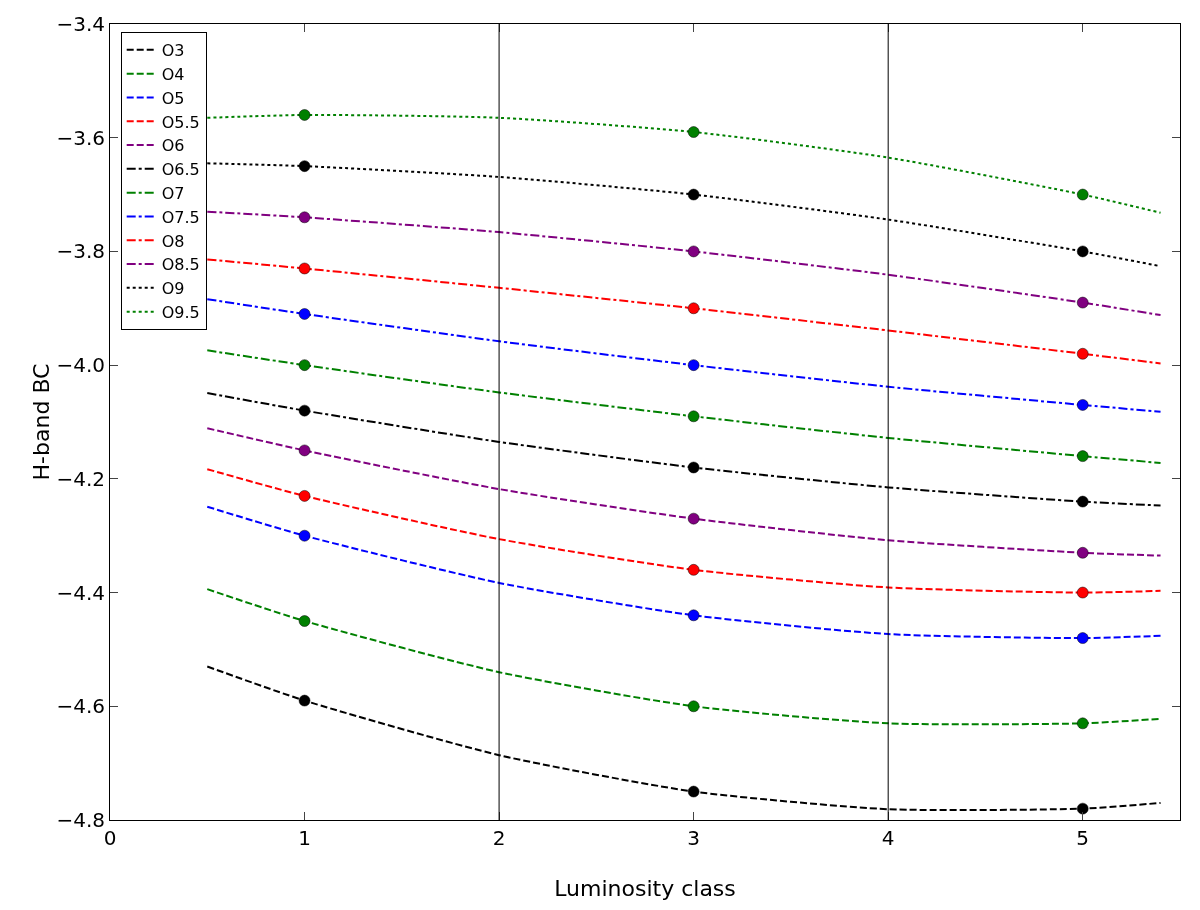 Image resolution: width=1200 pixels, height=910 pixels. I want to click on legend-label: O7, so click(173, 193).